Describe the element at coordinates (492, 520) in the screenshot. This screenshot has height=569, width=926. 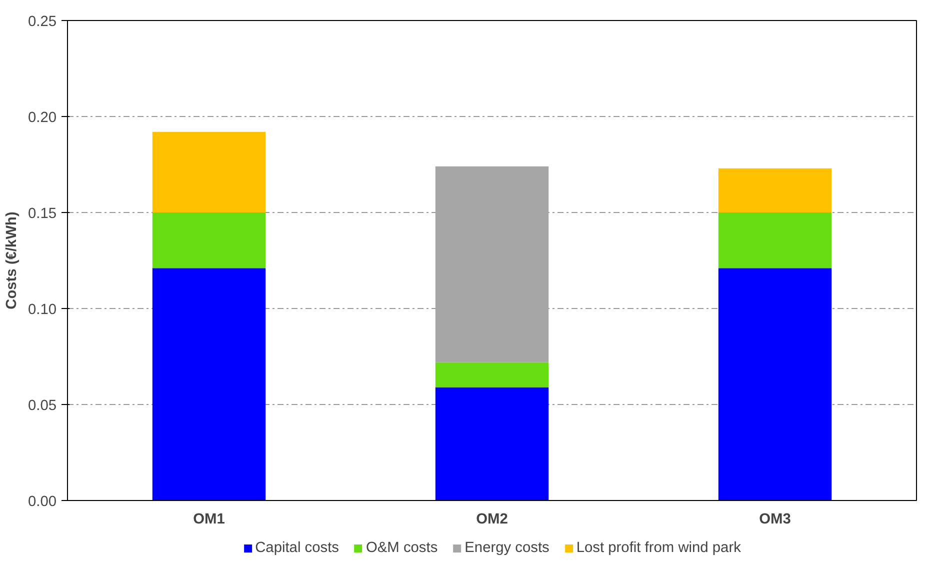
I see `x-tick-label: OM2` at that location.